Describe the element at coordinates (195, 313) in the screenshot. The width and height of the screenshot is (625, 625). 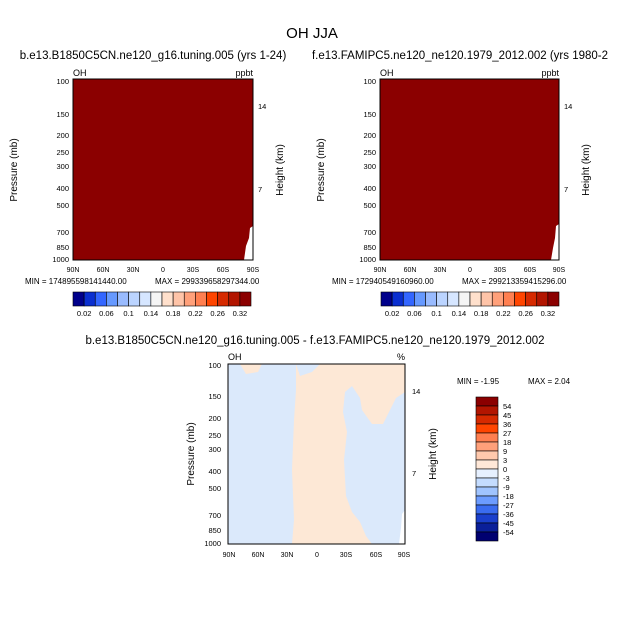
I see `colorbar-label: 0.22` at that location.